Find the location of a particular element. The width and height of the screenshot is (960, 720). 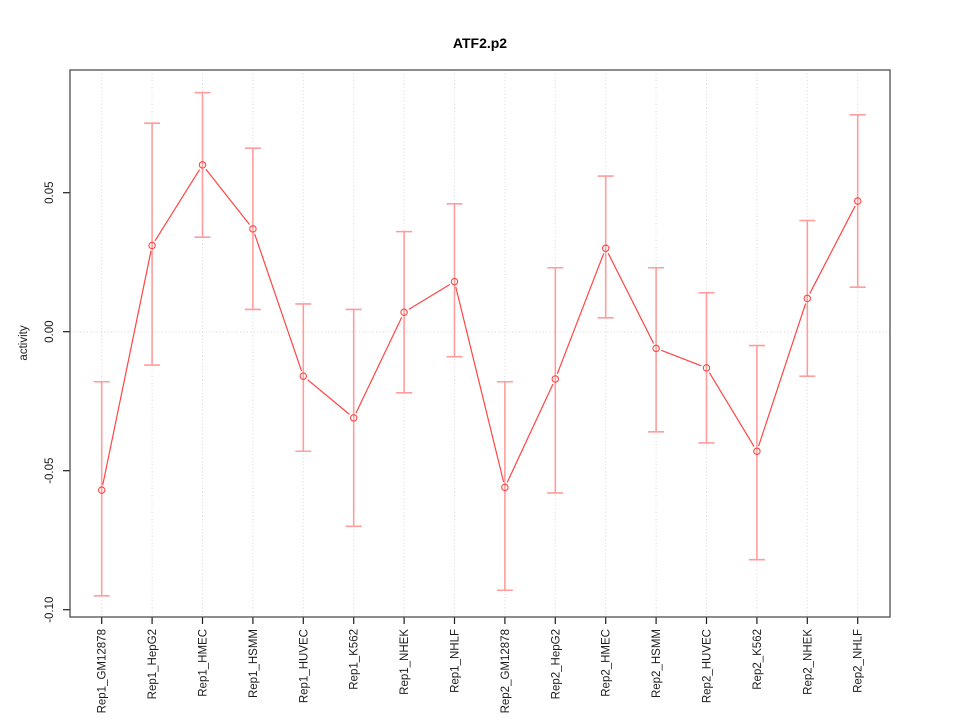

x-tick-label: Rep2_K562 is located at coordinates (758, 659).